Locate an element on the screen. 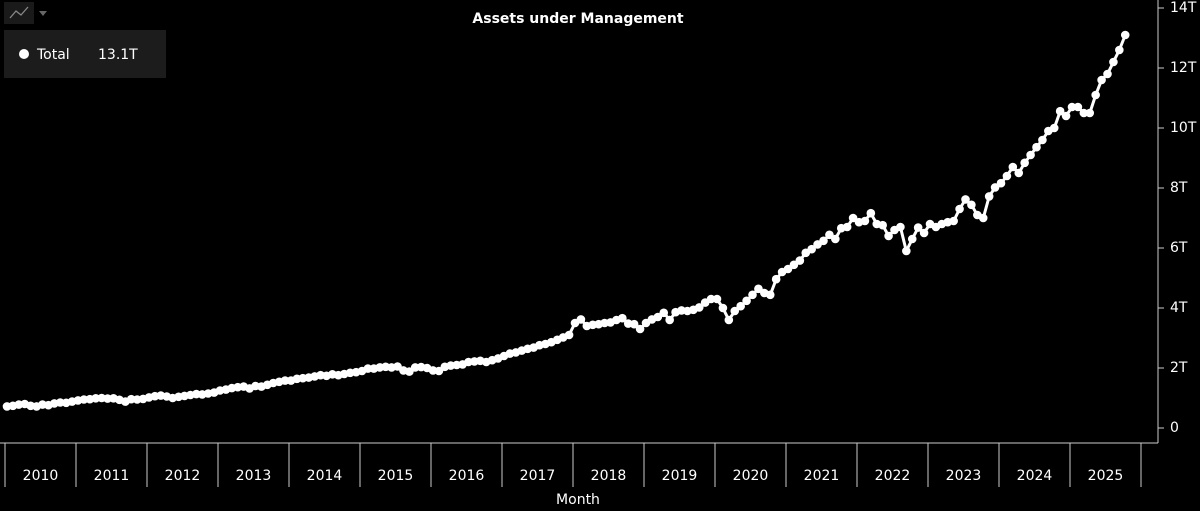  x-tick-label: 2020 is located at coordinates (751, 476).